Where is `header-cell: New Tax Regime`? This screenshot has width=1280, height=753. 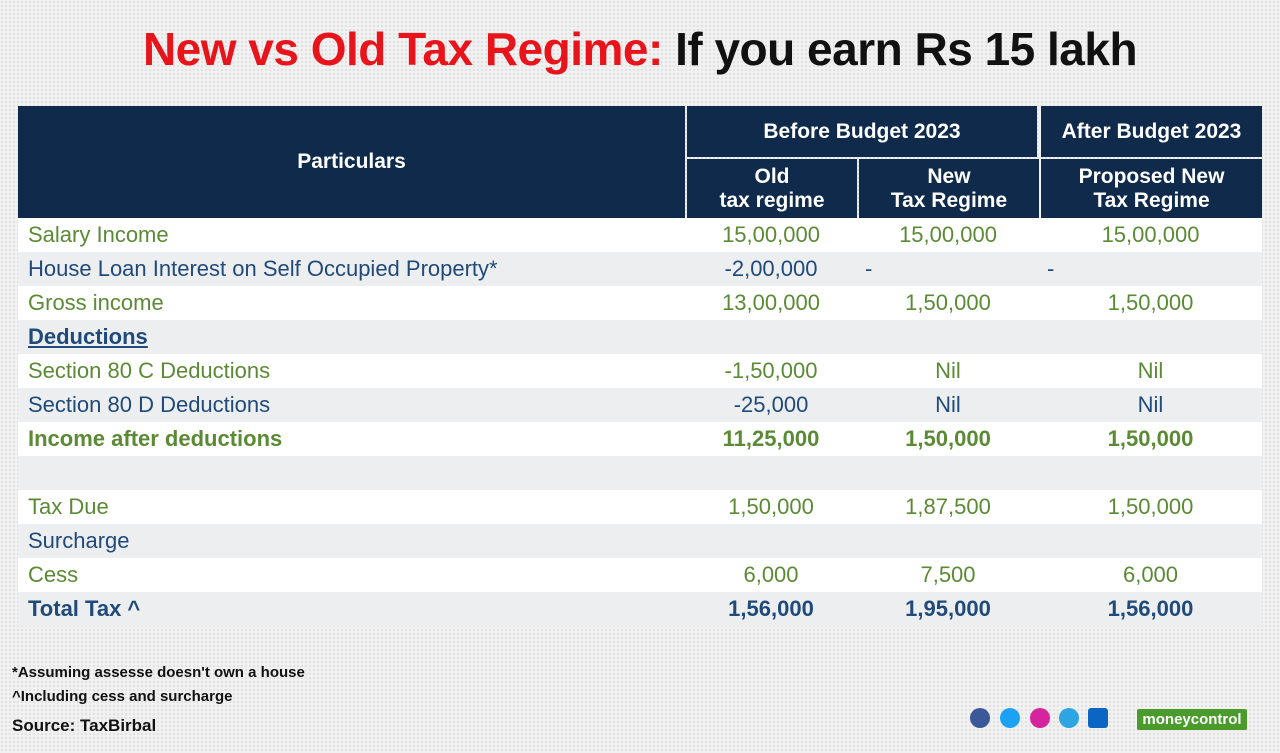
header-cell: New Tax Regime is located at coordinates (949, 188).